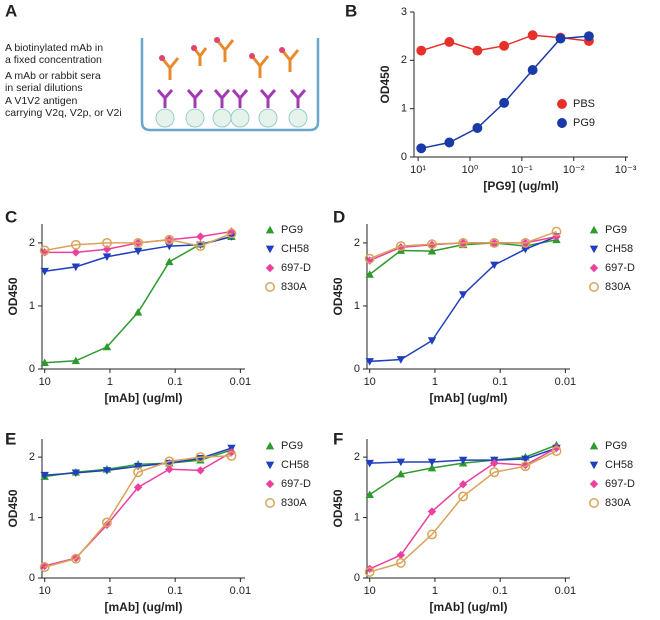 The image size is (660, 620). What do you see at coordinates (110, 382) in the screenshot?
I see `x-tick-label: 1` at bounding box center [110, 382].